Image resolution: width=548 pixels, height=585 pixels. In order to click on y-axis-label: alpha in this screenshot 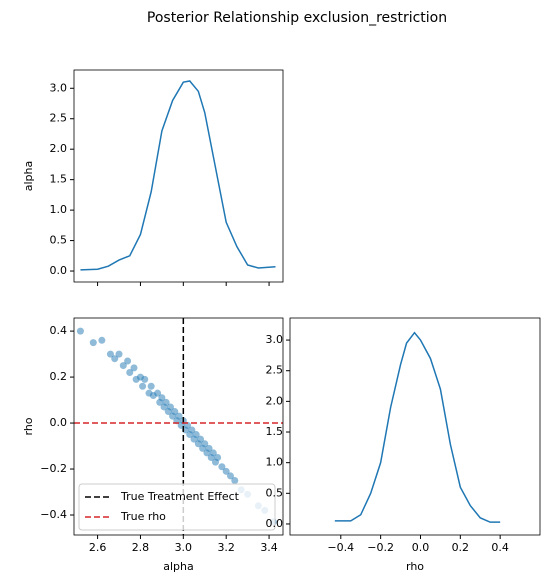, I will do `click(28, 176)`.